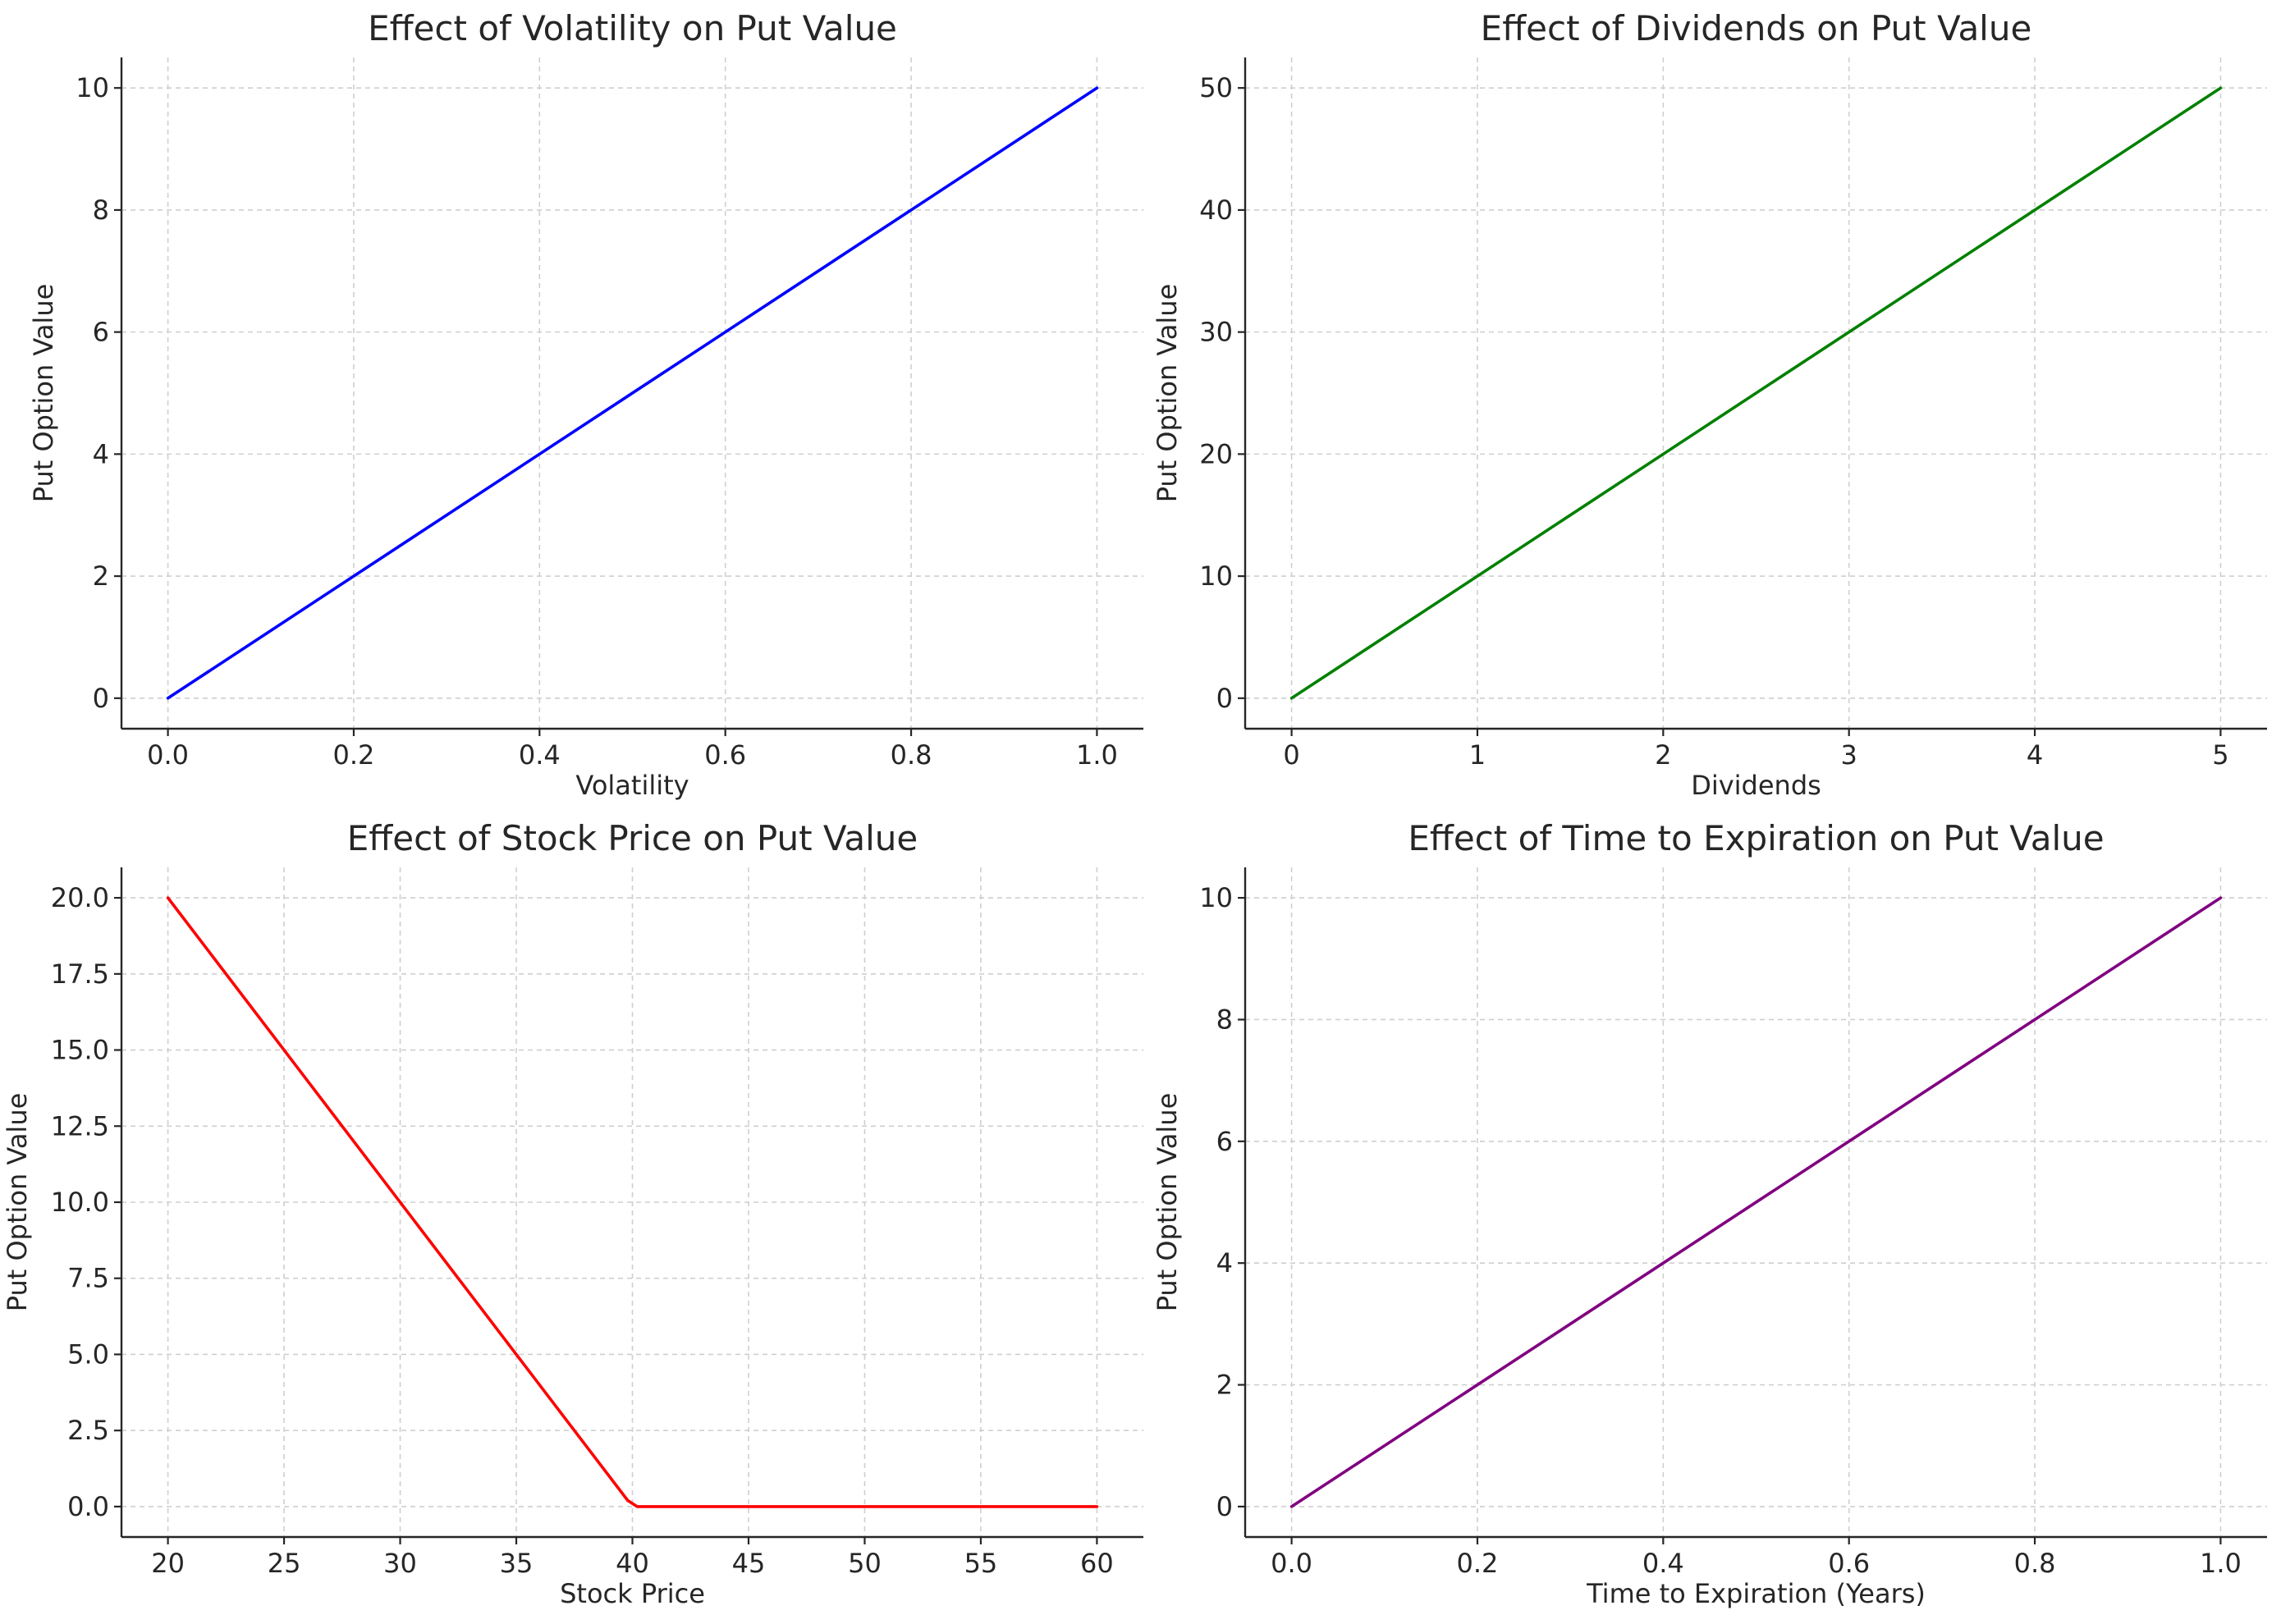  Describe the element at coordinates (1849, 755) in the screenshot. I see `x-tick-label: 3` at that location.